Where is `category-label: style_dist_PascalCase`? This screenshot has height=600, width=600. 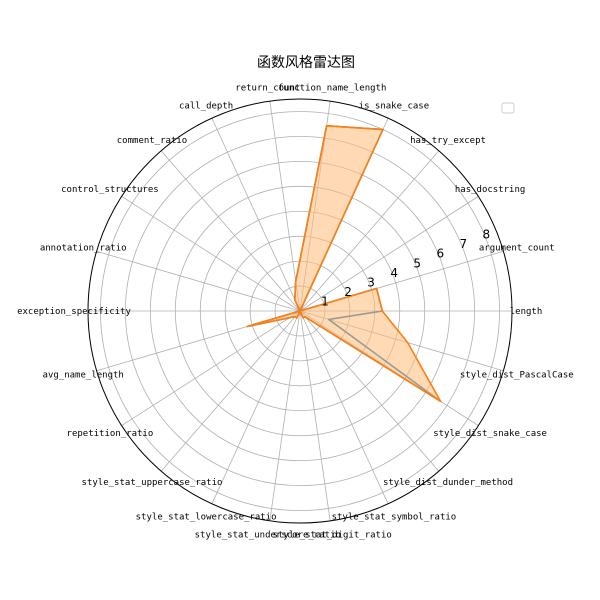
category-label: style_dist_PascalCase is located at coordinates (517, 376).